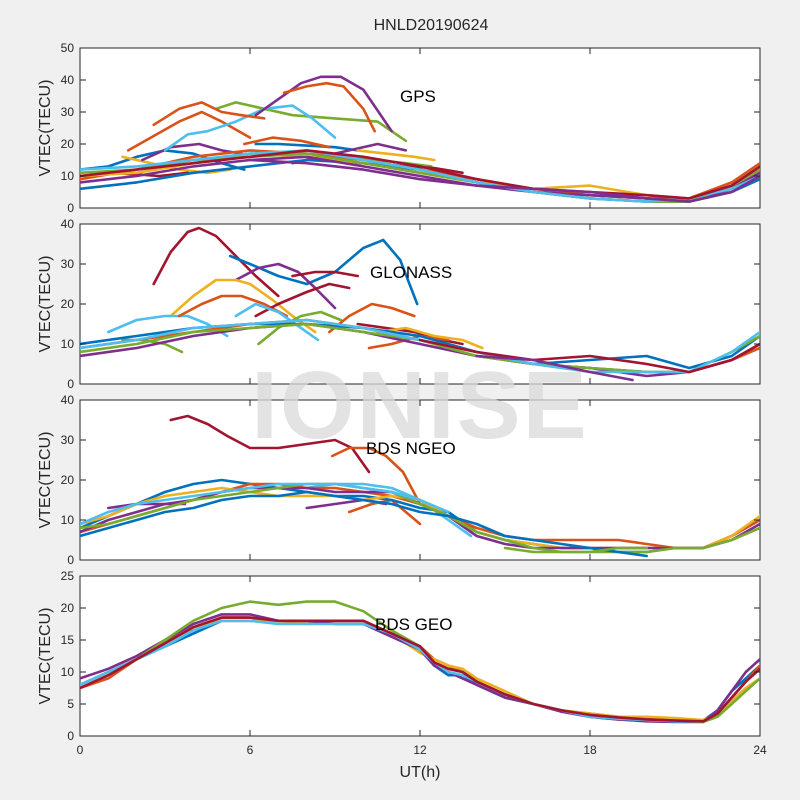  I want to click on y-tick-label: 5, so click(70, 704).